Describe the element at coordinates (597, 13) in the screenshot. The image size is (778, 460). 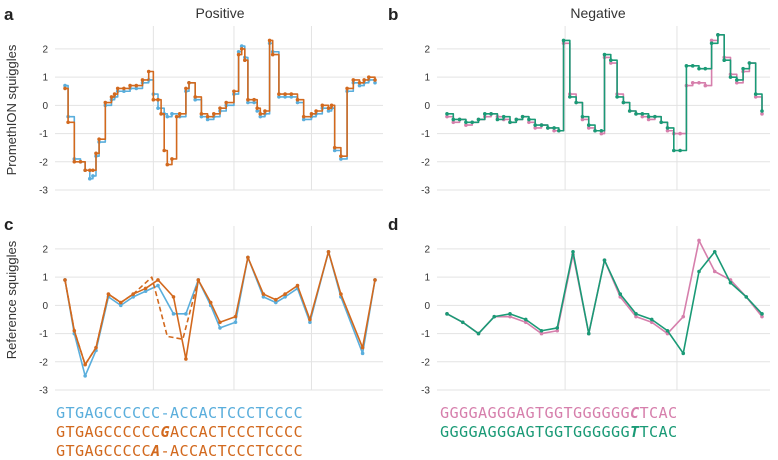
I see `title-negative: Negative` at that location.